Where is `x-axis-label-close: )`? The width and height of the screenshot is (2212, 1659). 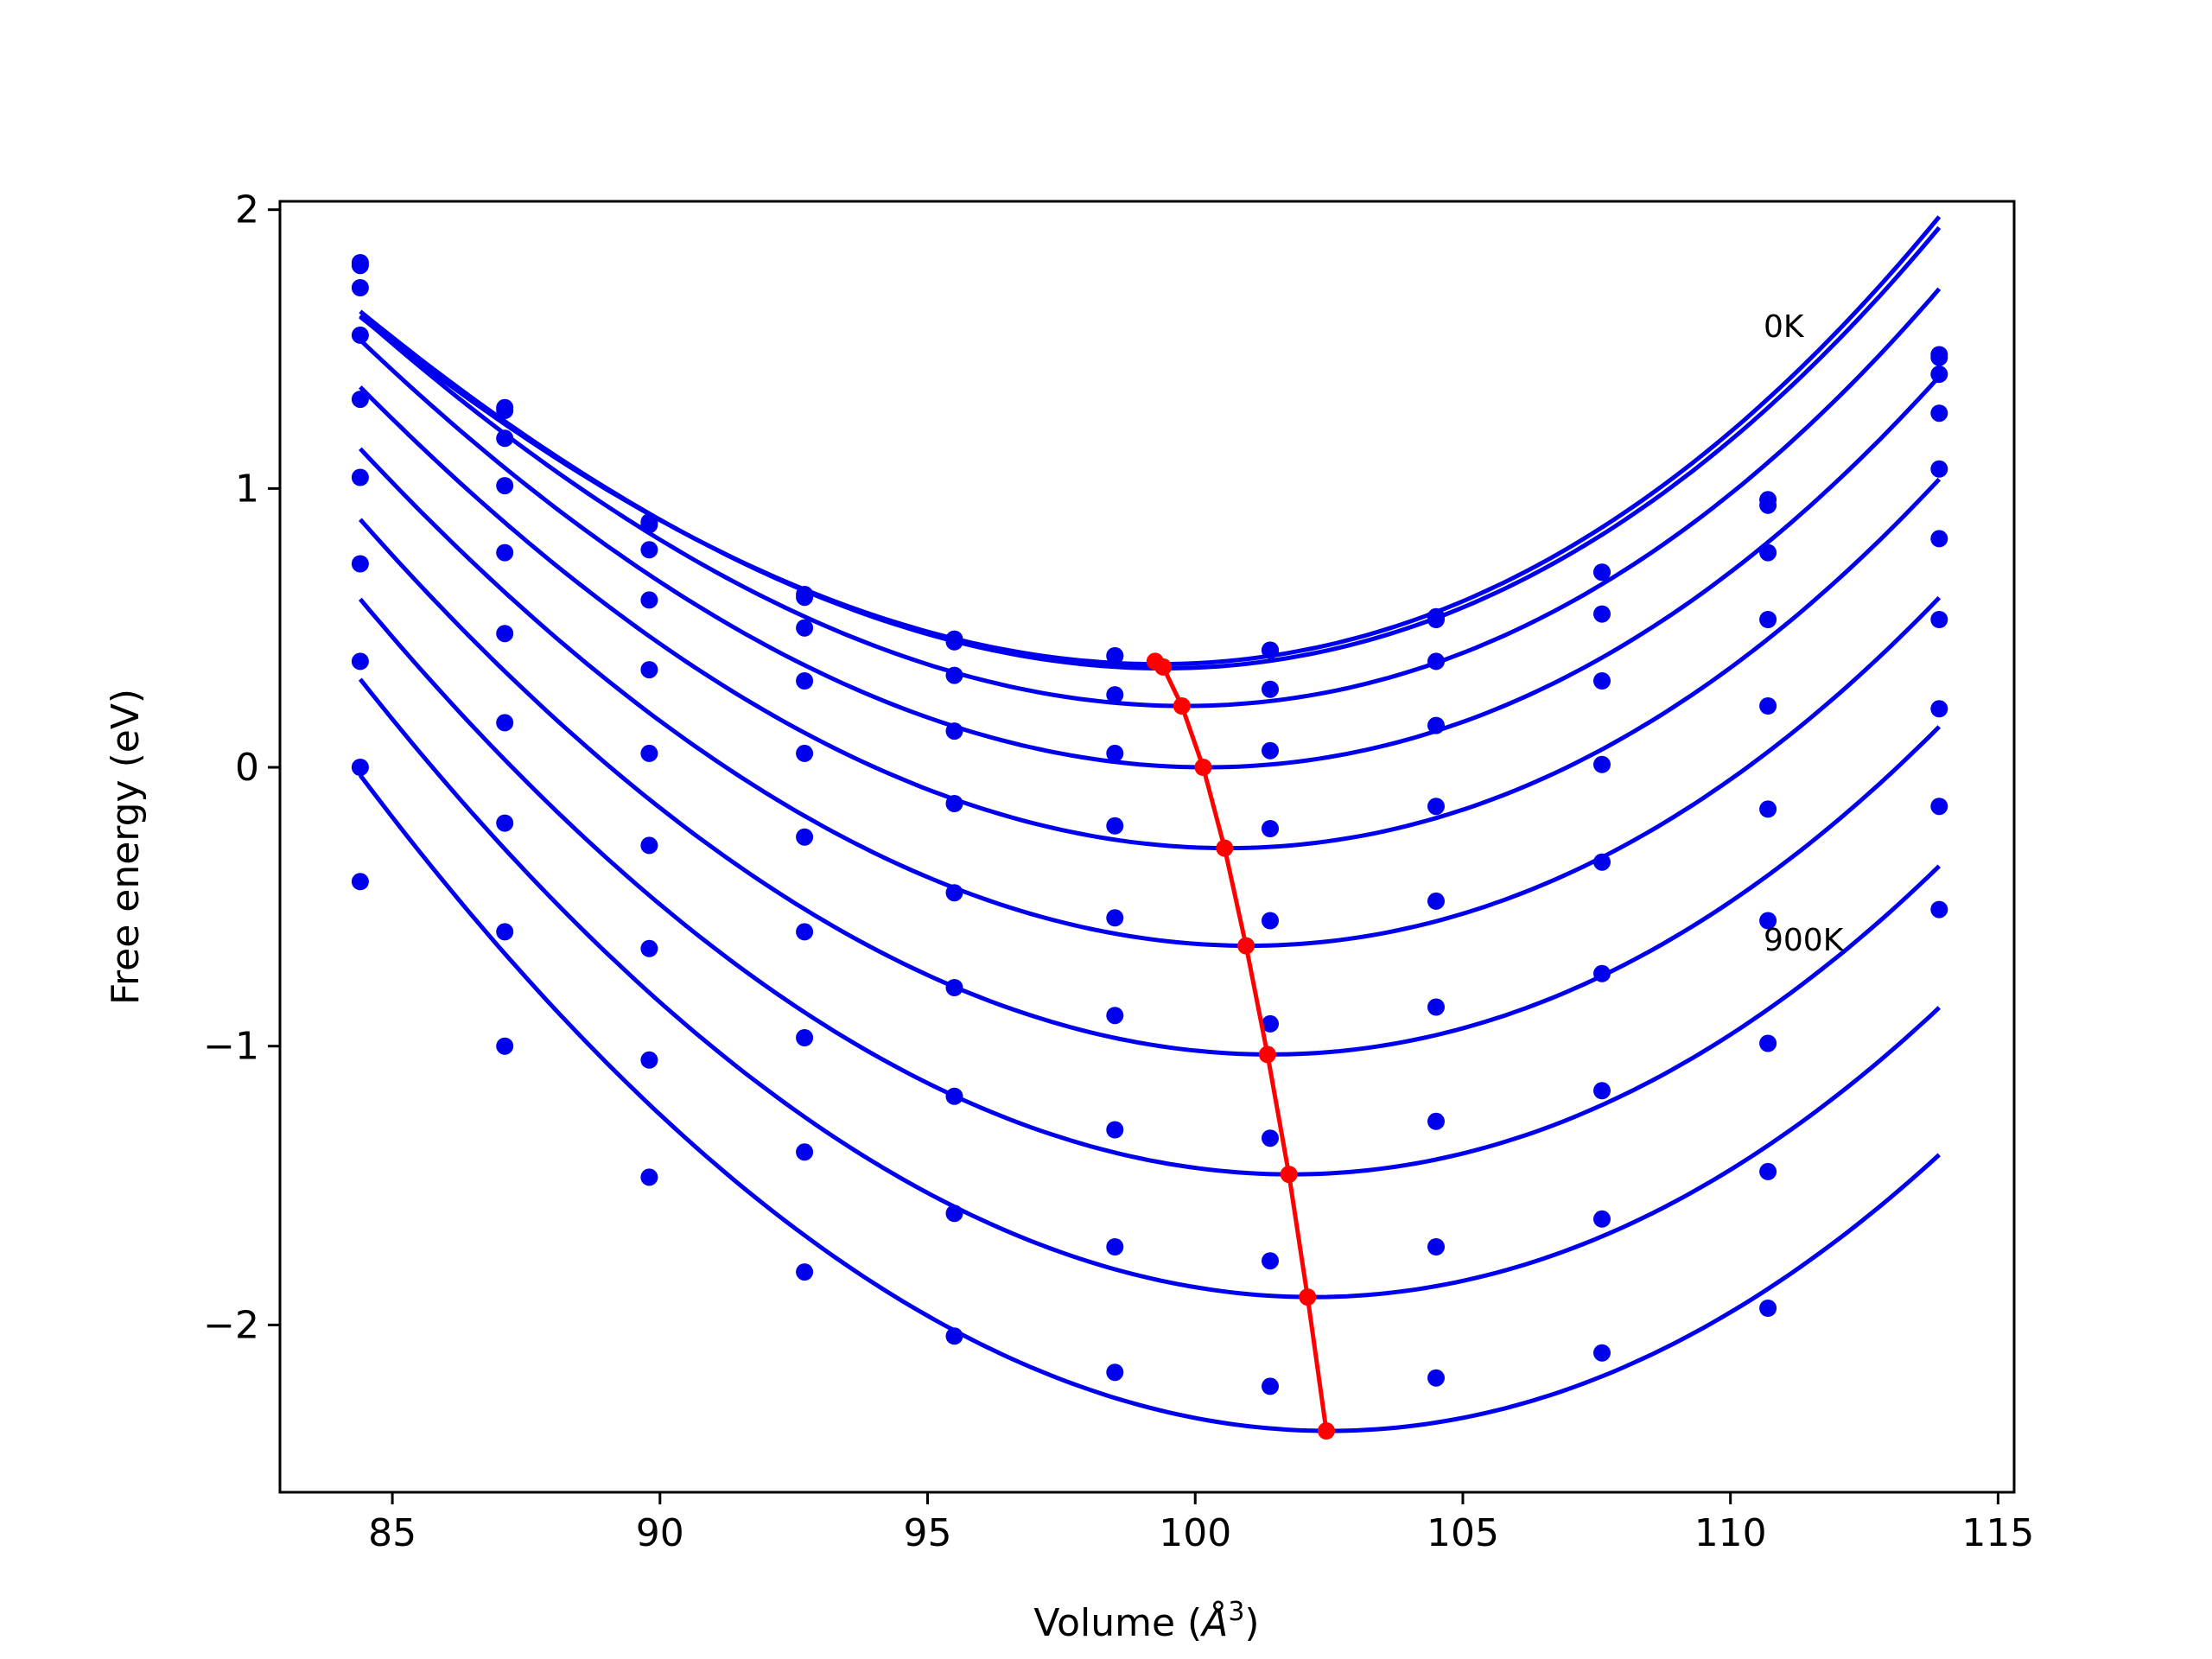 x-axis-label-close: ) is located at coordinates (1251, 1623).